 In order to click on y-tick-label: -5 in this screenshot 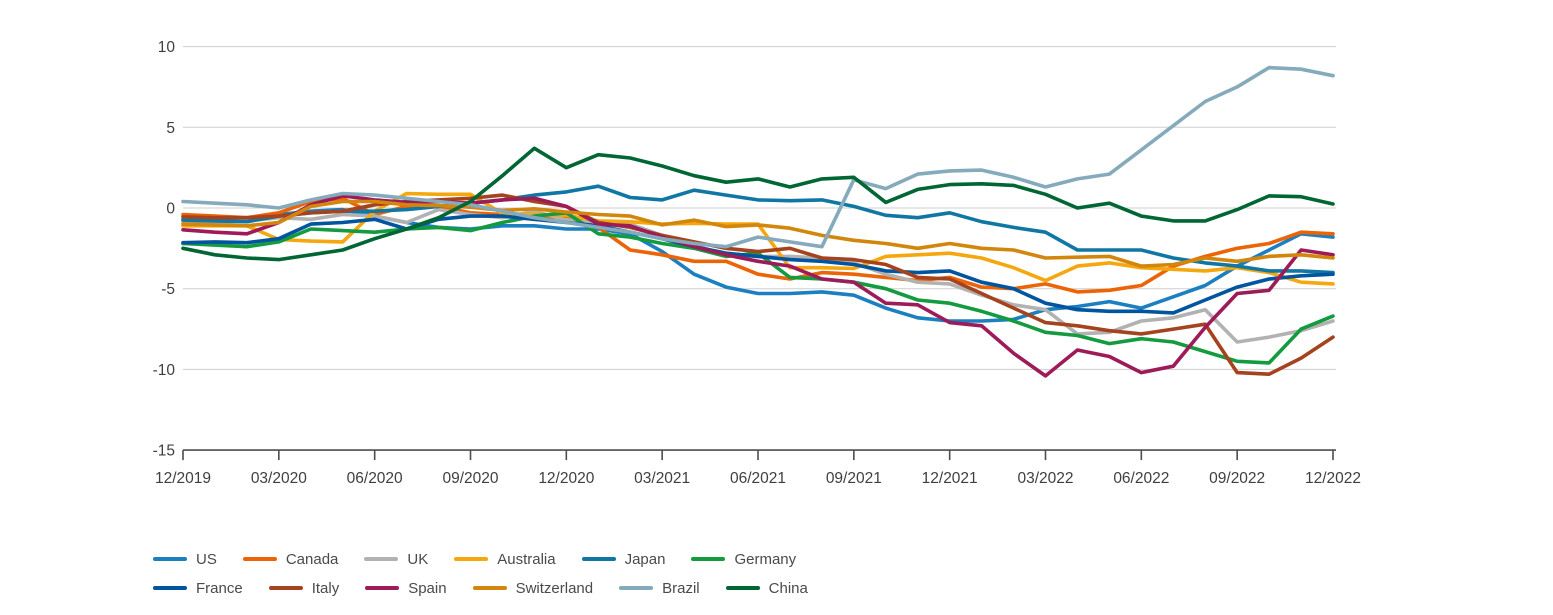, I will do `click(168, 289)`.